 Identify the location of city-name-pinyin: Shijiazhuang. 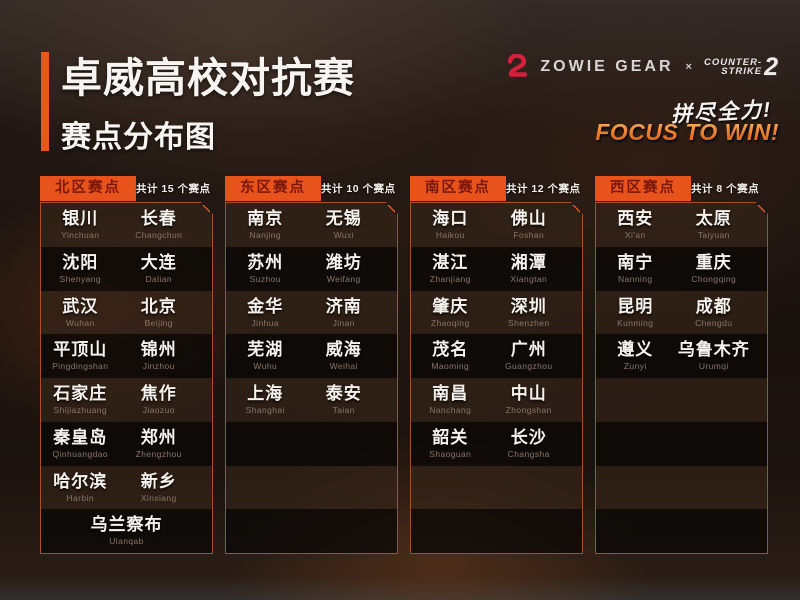
(80, 410).